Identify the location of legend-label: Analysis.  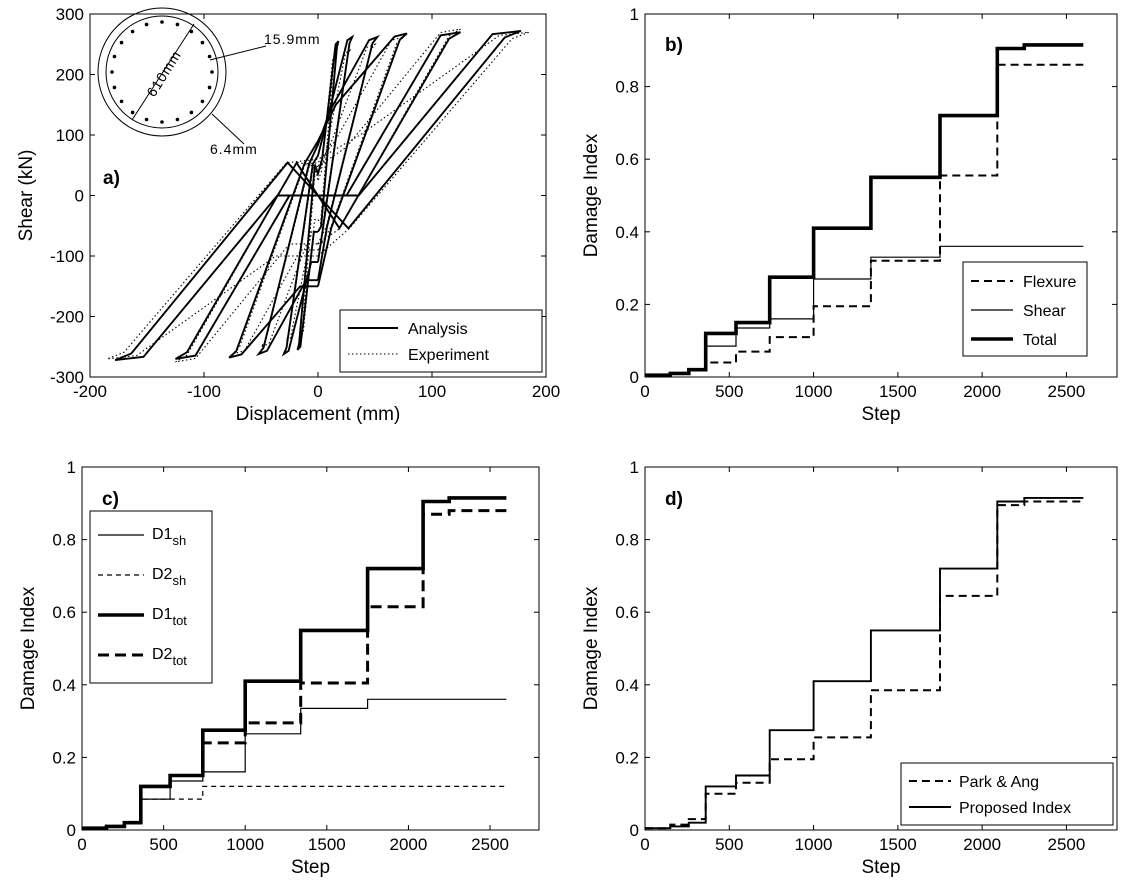
(438, 329).